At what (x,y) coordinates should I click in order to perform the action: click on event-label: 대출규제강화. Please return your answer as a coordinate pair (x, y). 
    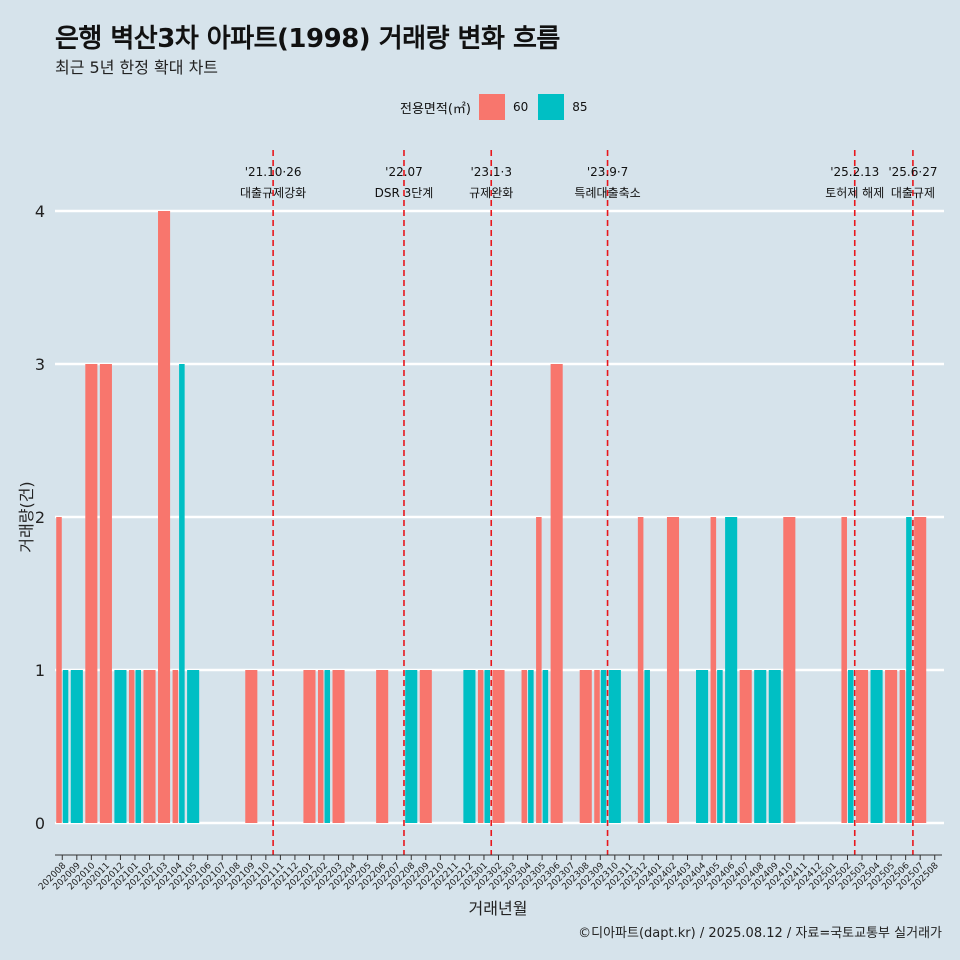
    Looking at the image, I should click on (273, 193).